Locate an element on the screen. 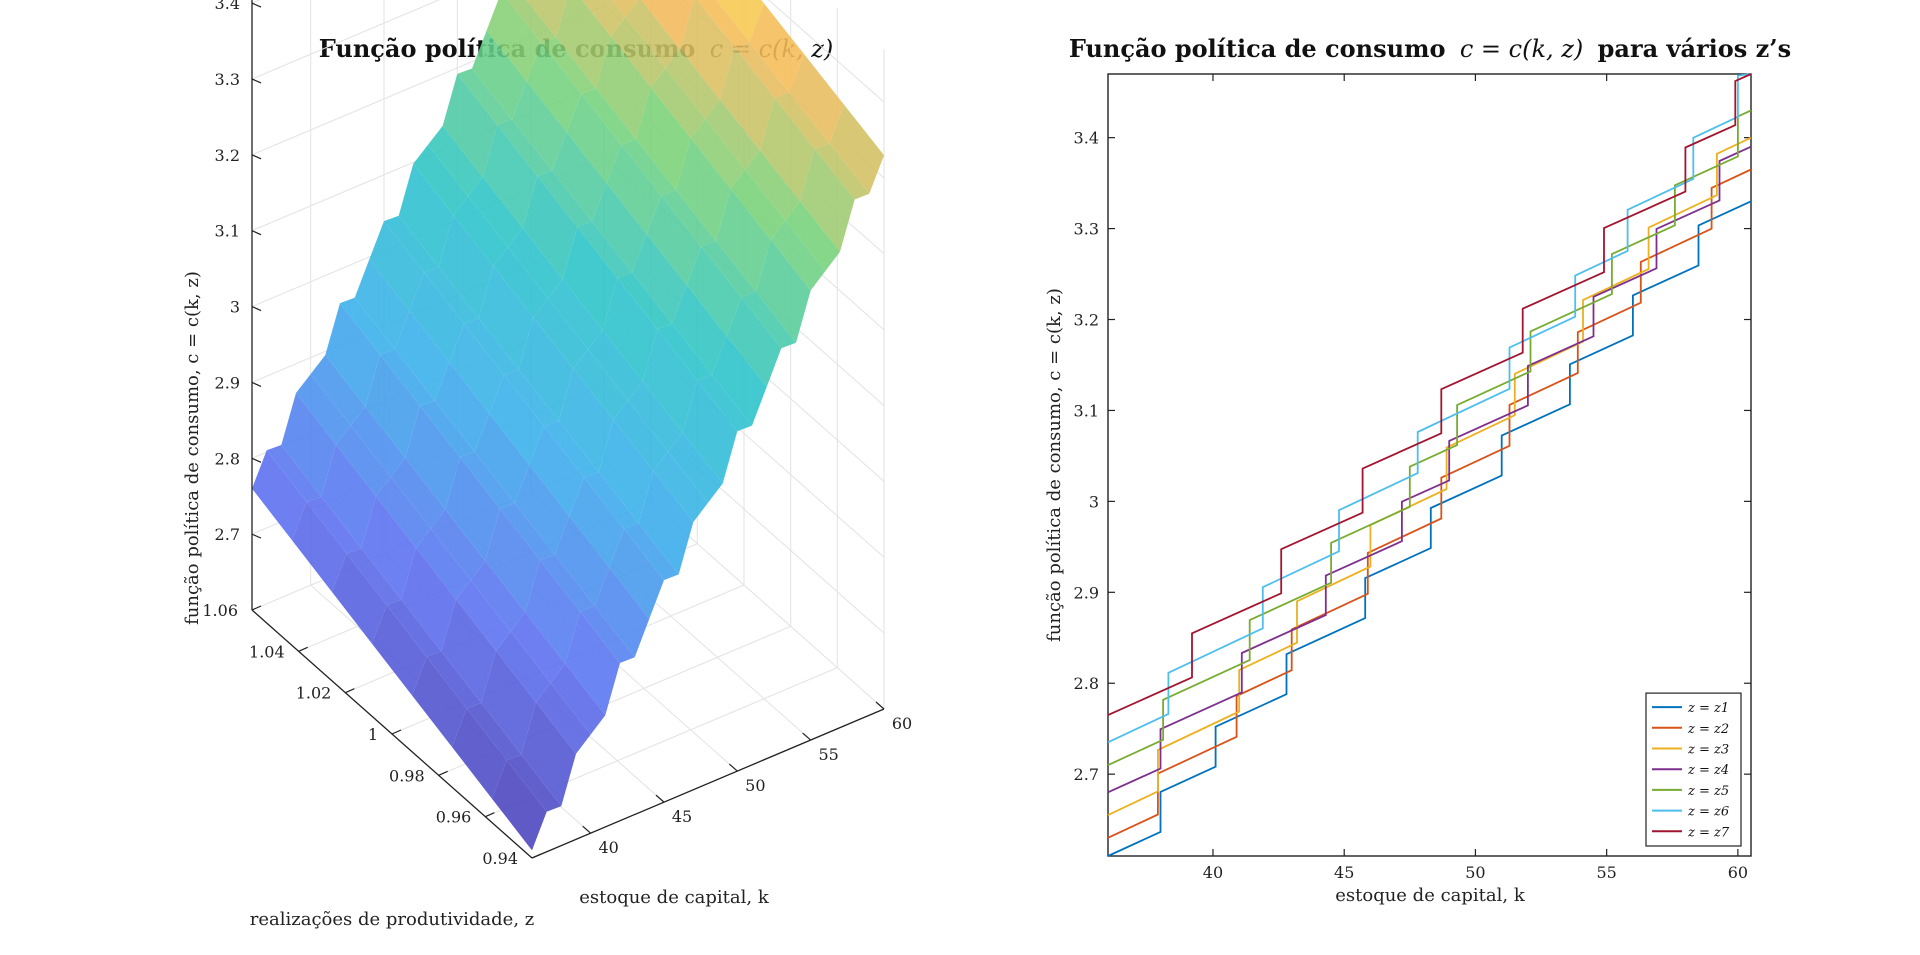  surface-z-tick-label: 2.8 is located at coordinates (227, 458).